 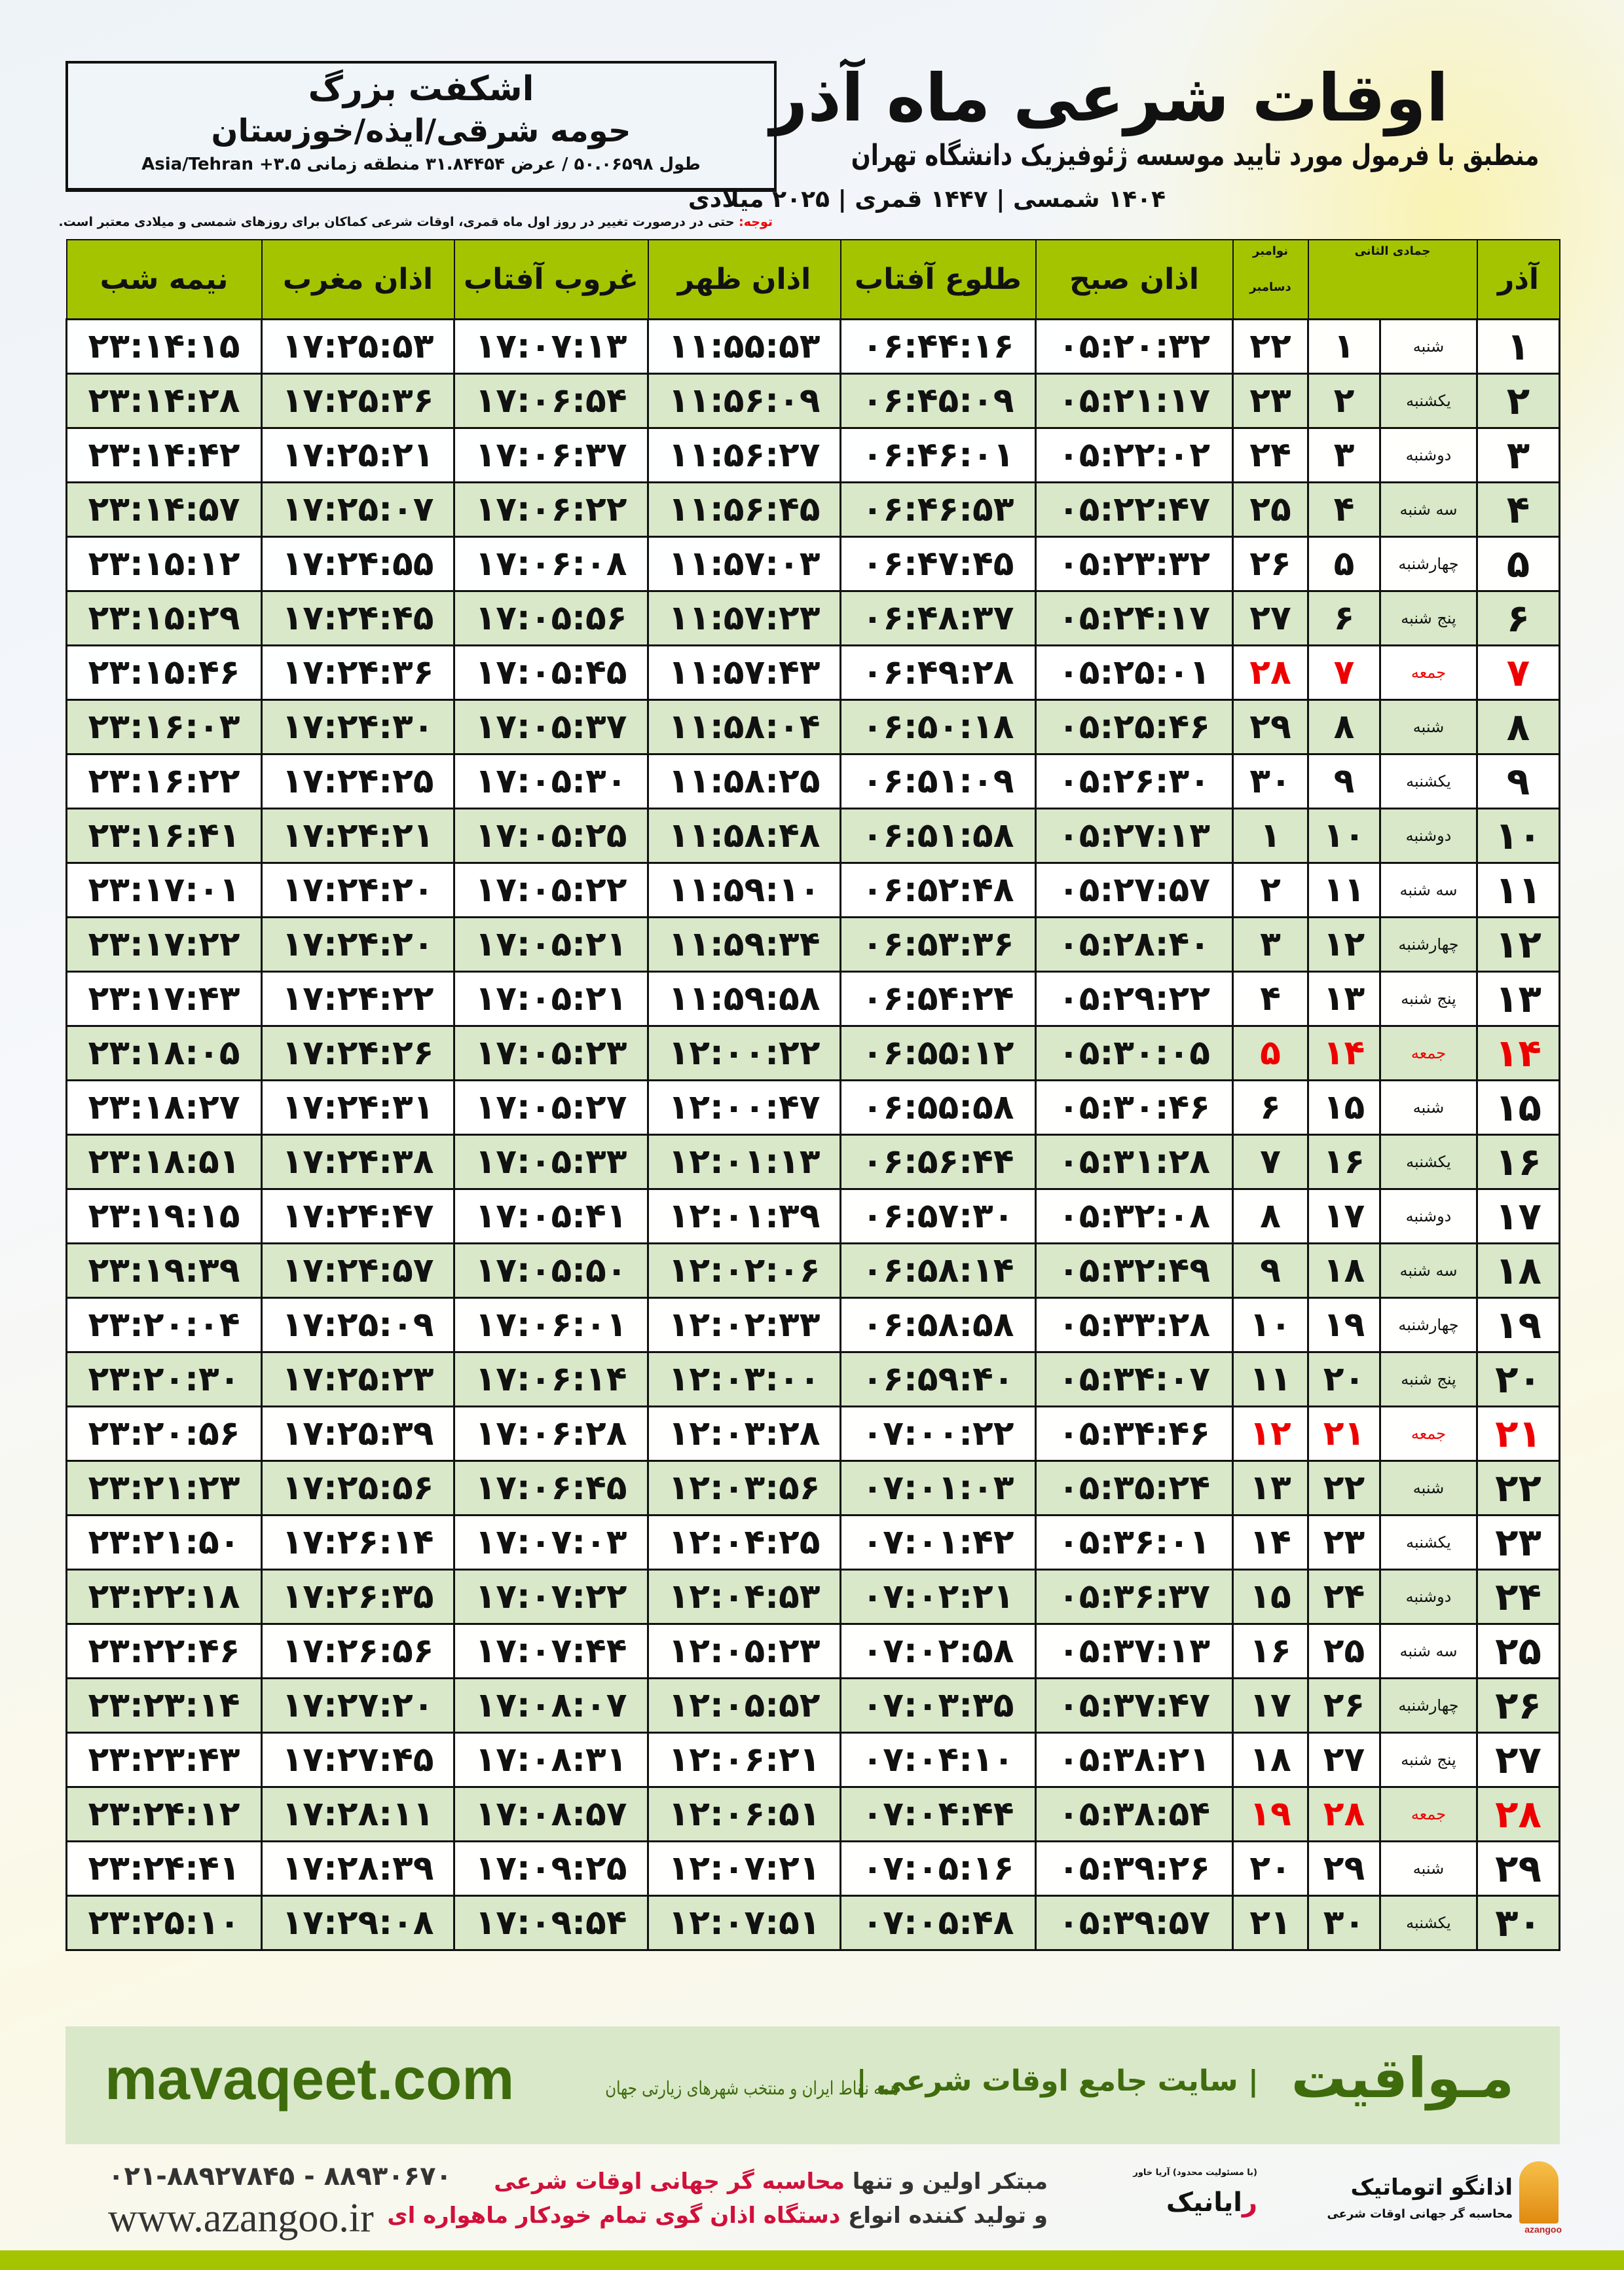 What do you see at coordinates (551, 727) in the screenshot?
I see `cell-sunset: ۱۷:۰۵:۳۷` at bounding box center [551, 727].